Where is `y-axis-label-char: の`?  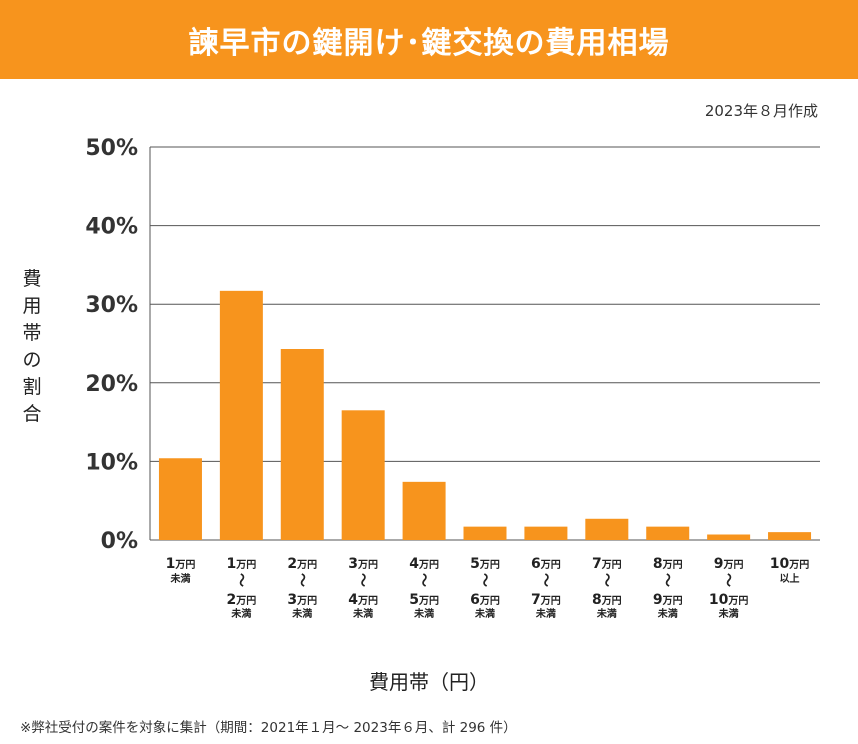 y-axis-label-char: の is located at coordinates (32, 360).